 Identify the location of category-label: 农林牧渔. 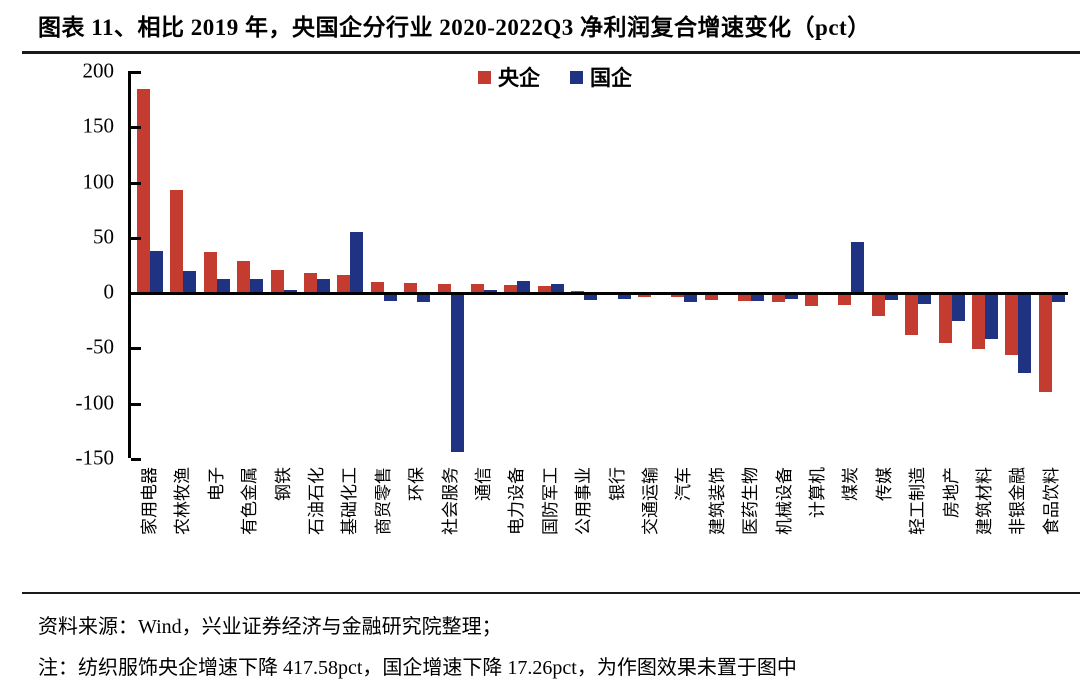
(183, 501).